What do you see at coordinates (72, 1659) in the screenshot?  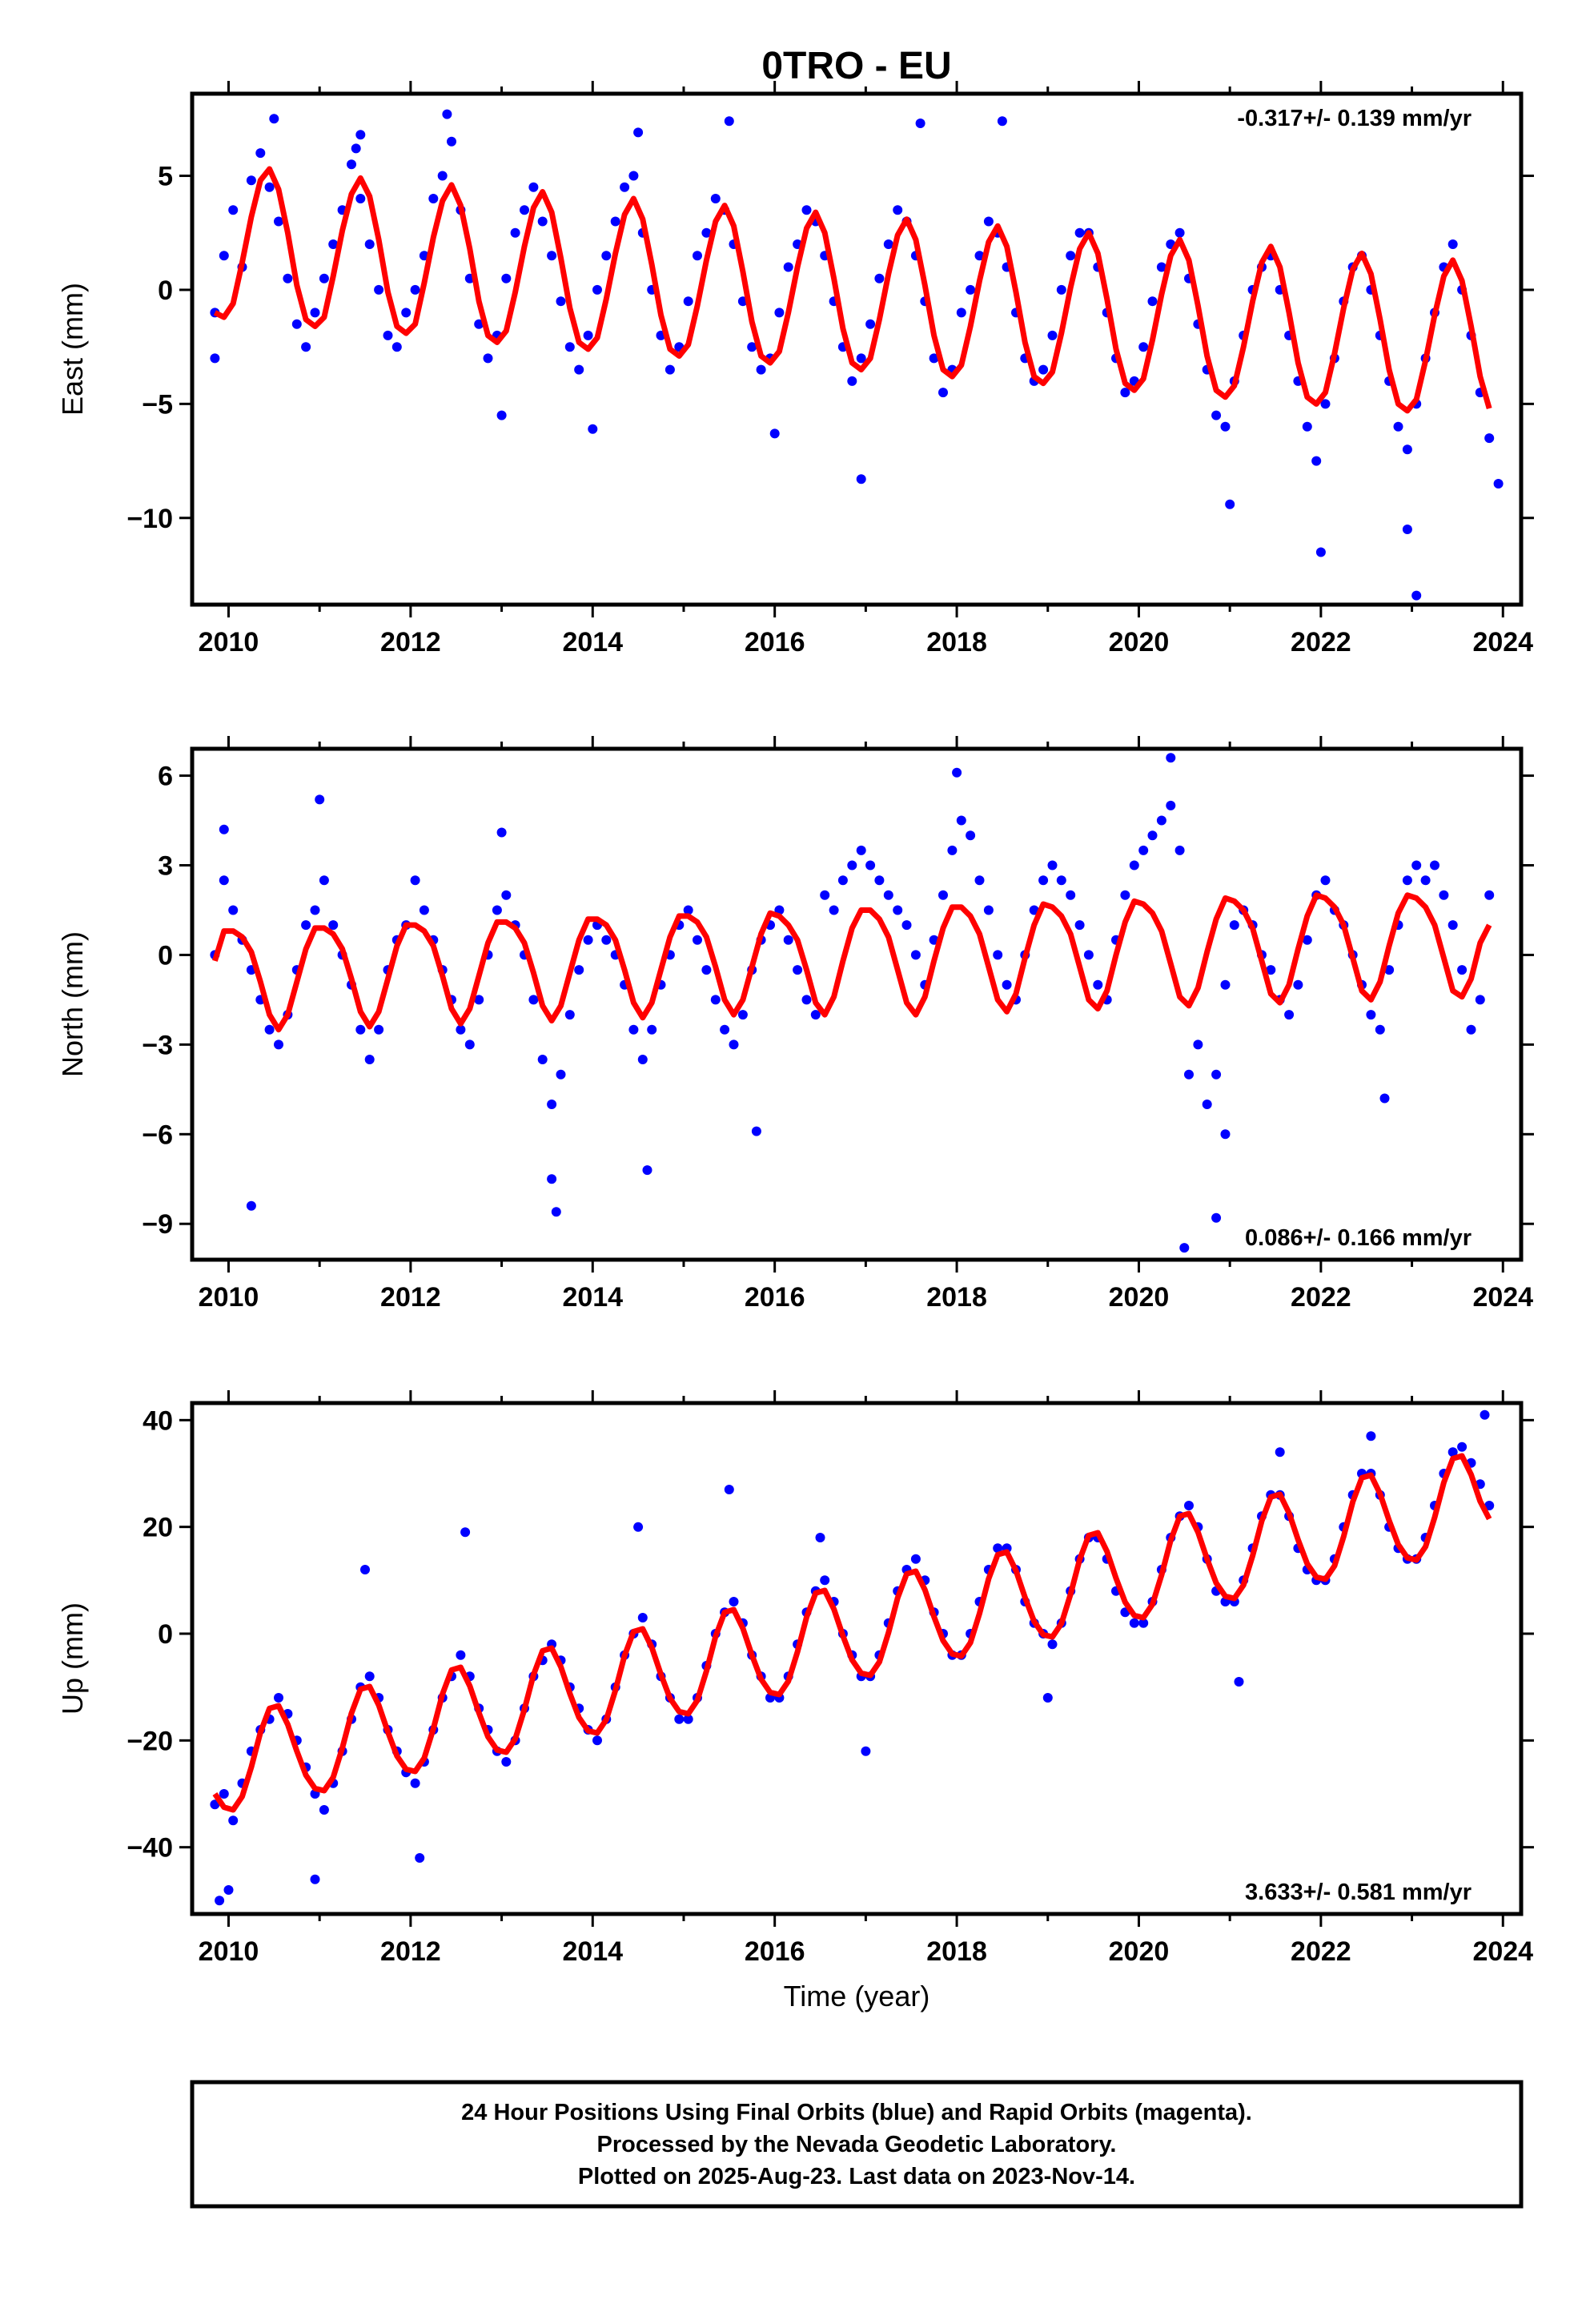 I see `y-axis-label: Up (mm)` at bounding box center [72, 1659].